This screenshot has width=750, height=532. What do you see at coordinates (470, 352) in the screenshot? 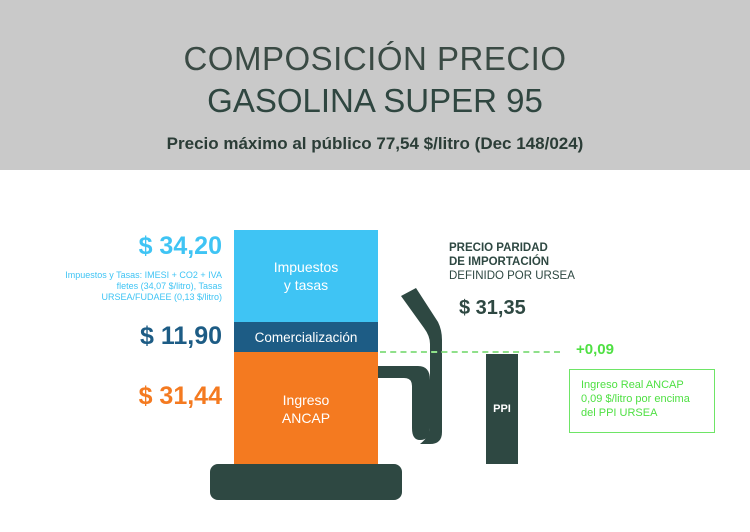
I see `dashed-reference-line` at bounding box center [470, 352].